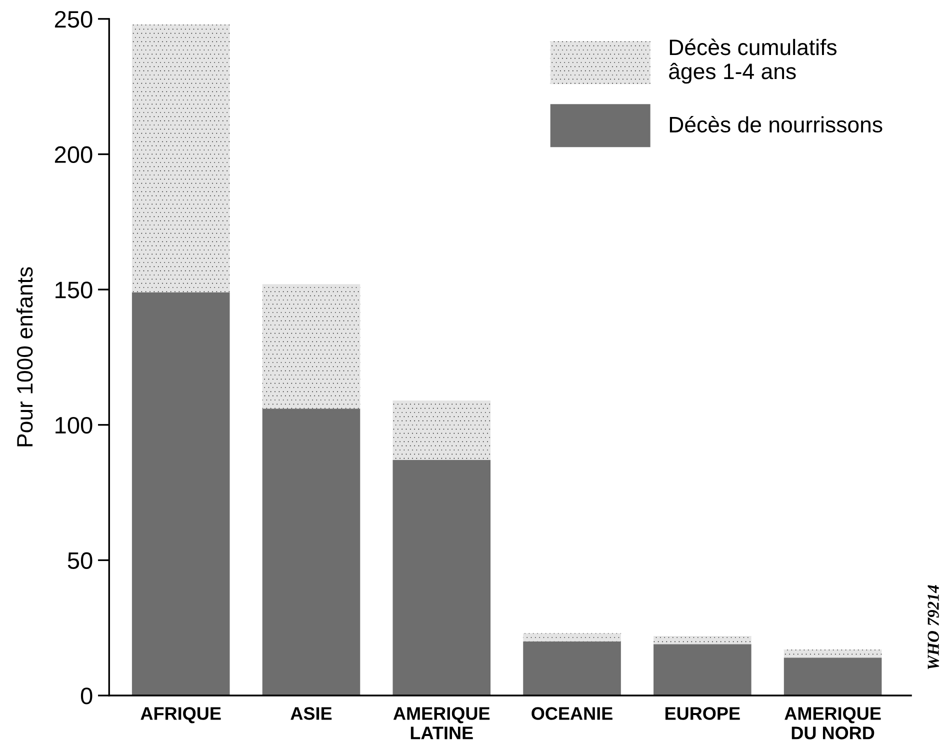  Describe the element at coordinates (311, 713) in the screenshot. I see `x-tick-label: ASIE` at that location.